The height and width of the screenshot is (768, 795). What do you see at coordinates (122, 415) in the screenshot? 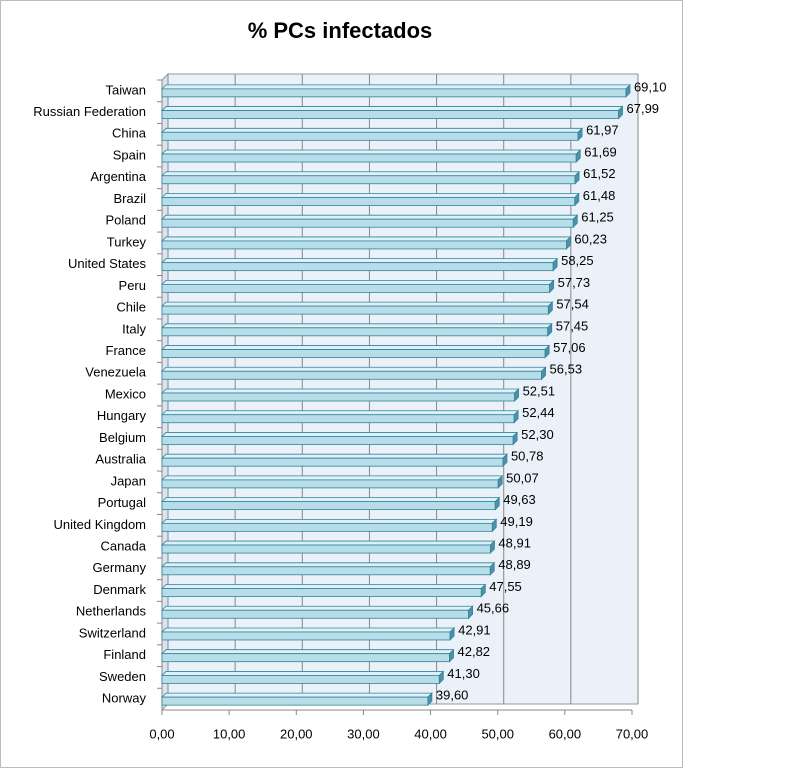
I see `y-tick-label: Hungary` at bounding box center [122, 415].